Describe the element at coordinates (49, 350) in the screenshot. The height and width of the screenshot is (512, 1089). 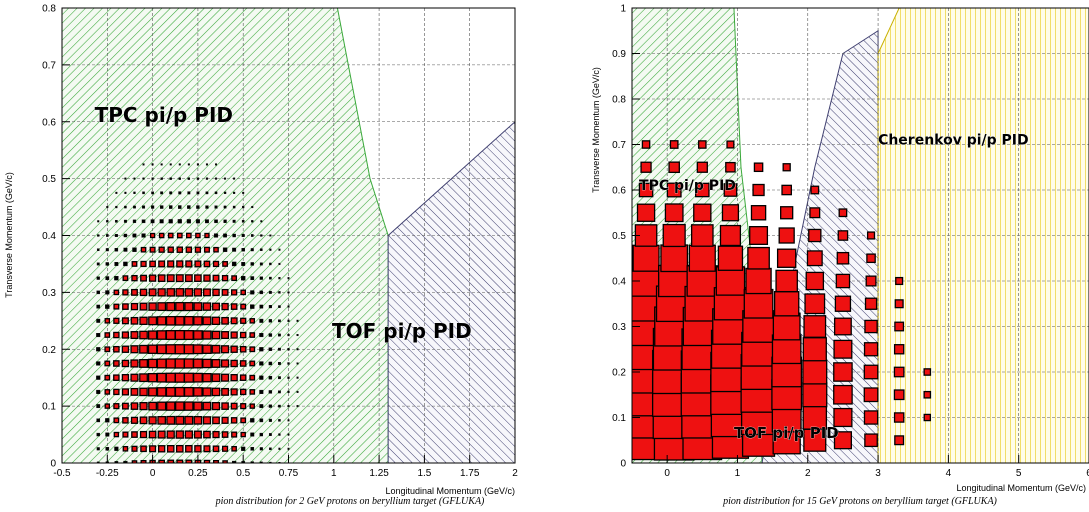
I see `y-tick-label: 0.2` at that location.